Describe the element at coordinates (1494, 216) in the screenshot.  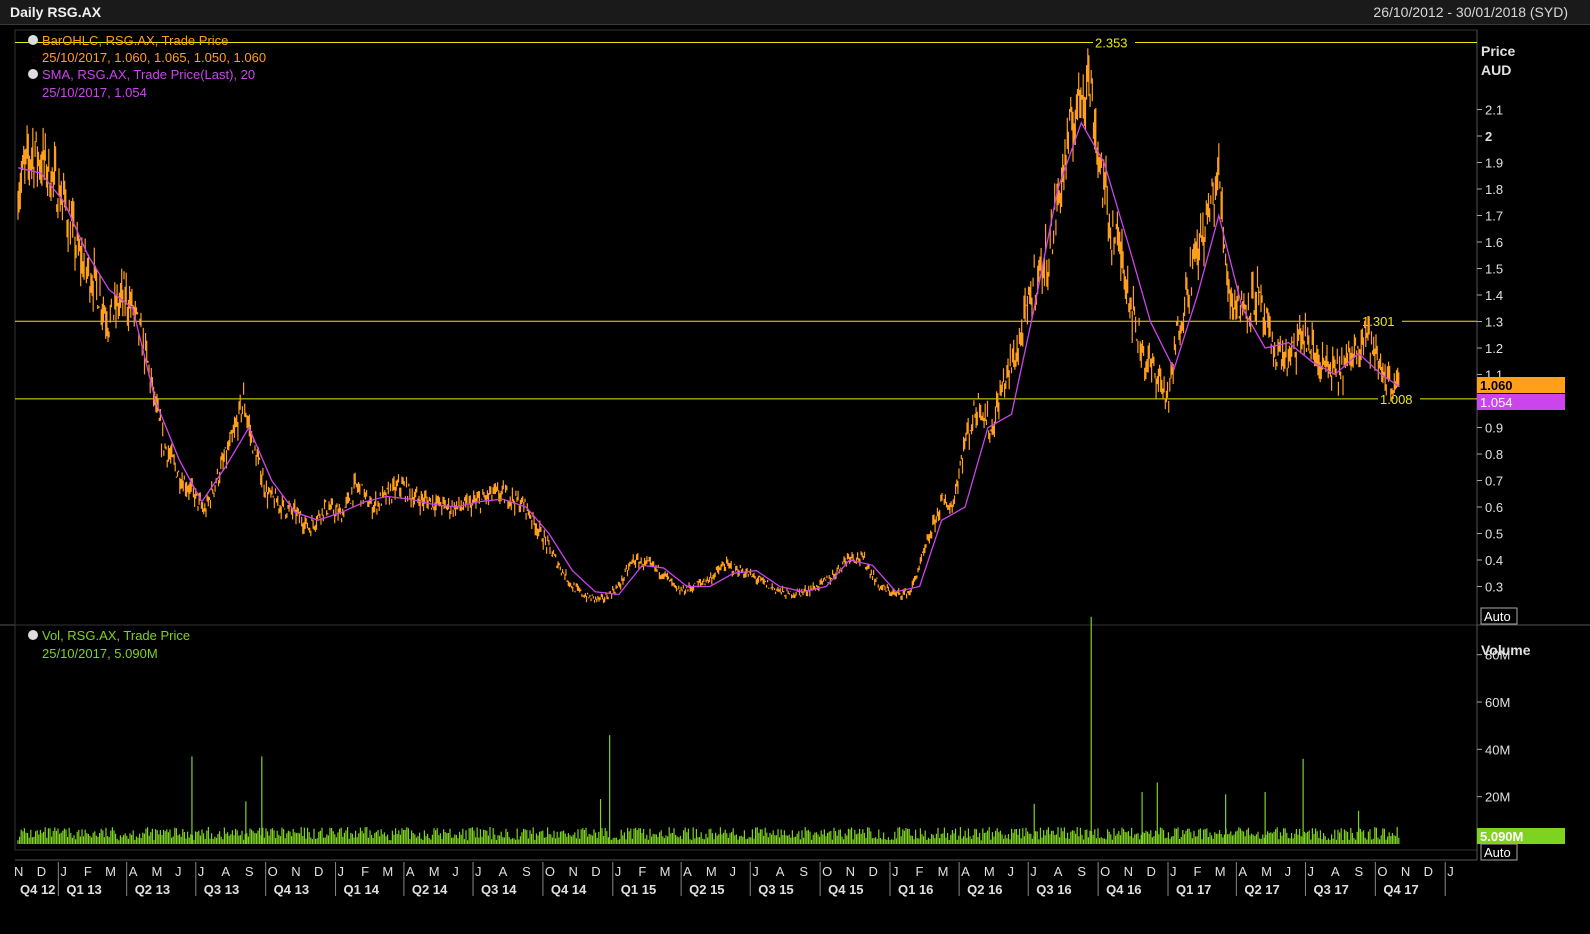
I see `price-tick-label: 1.7` at that location.